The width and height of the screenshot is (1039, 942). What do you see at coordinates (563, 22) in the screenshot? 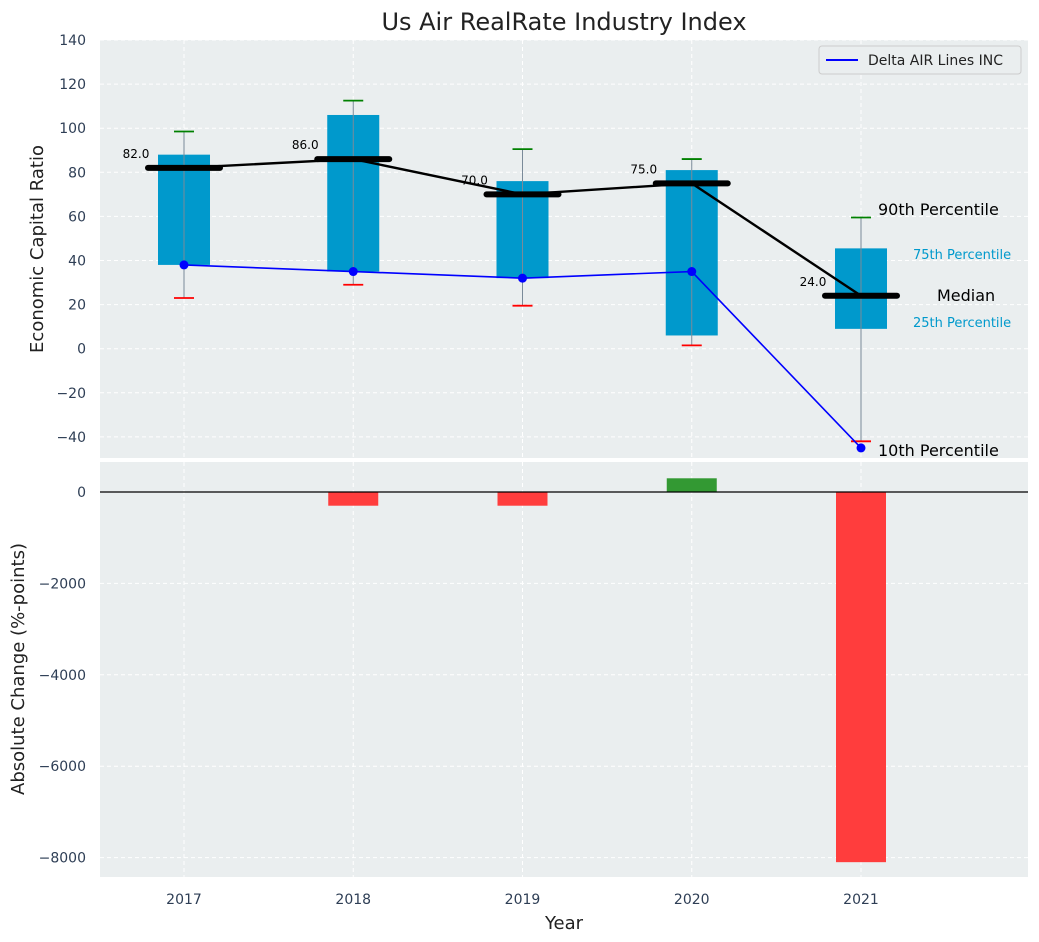
I see `chart-title: Us Air RealRate Industry Index` at bounding box center [563, 22].